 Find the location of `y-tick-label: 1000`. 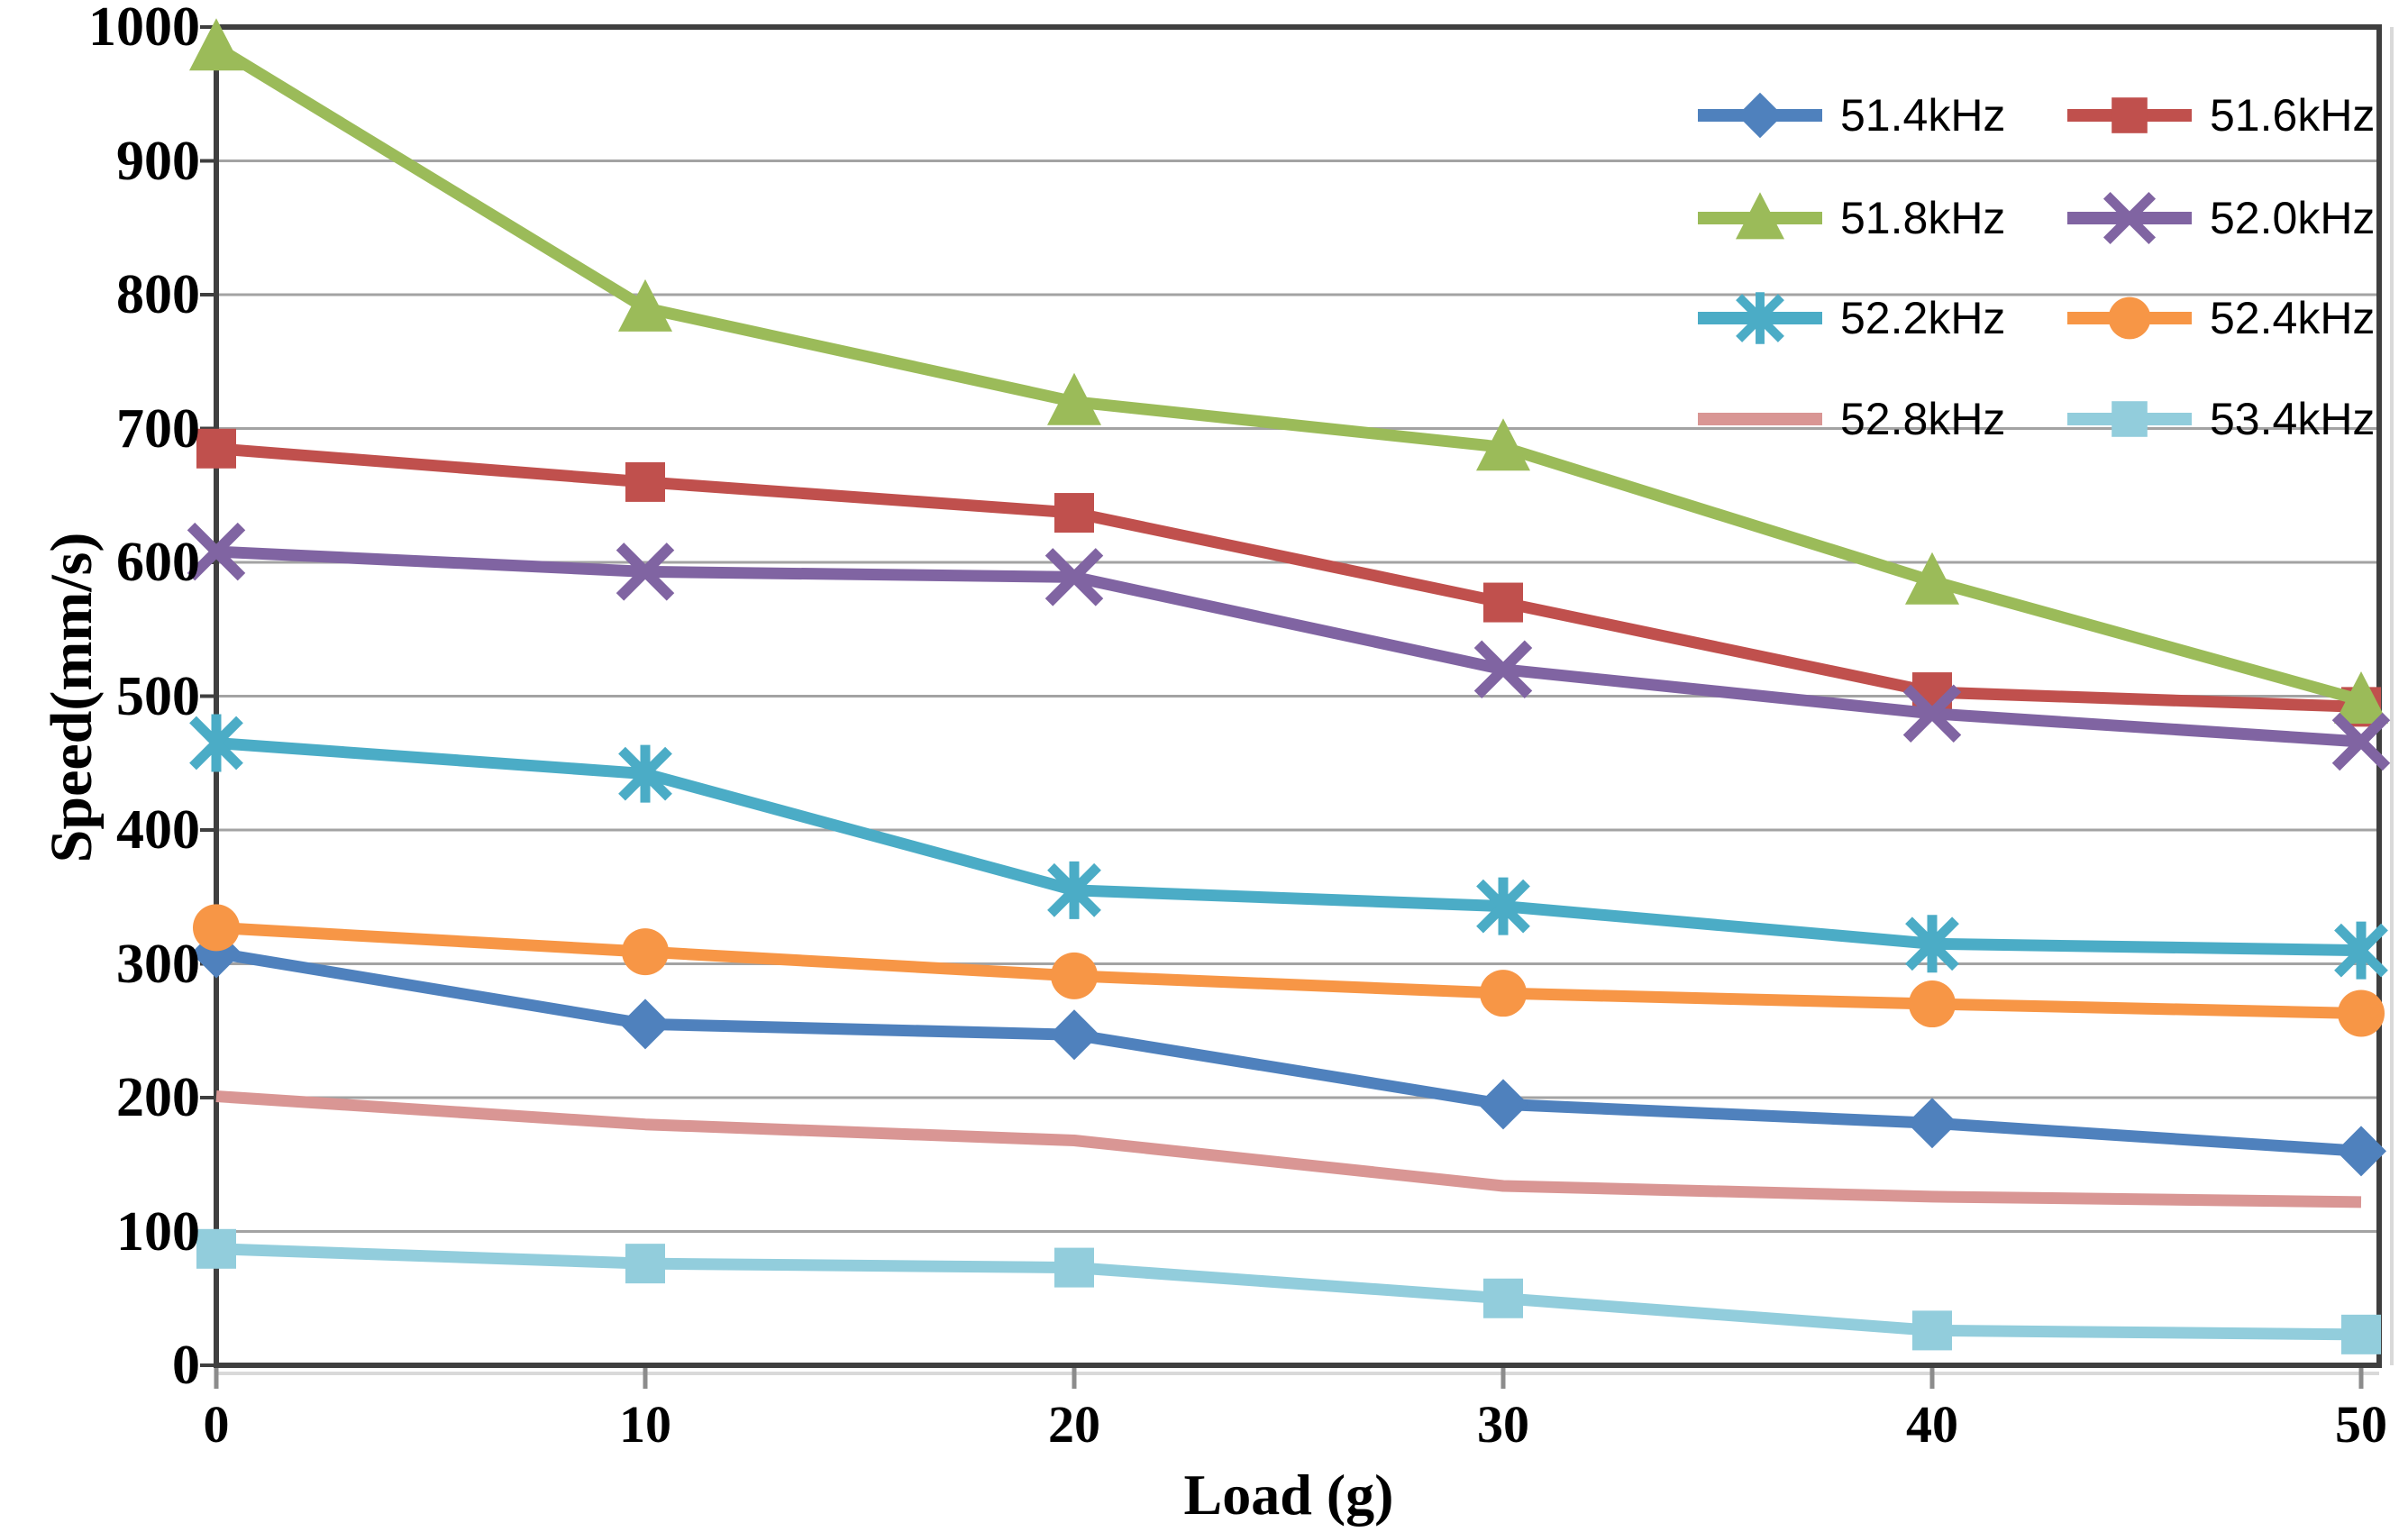

y-tick-label: 1000 is located at coordinates (144, 29).